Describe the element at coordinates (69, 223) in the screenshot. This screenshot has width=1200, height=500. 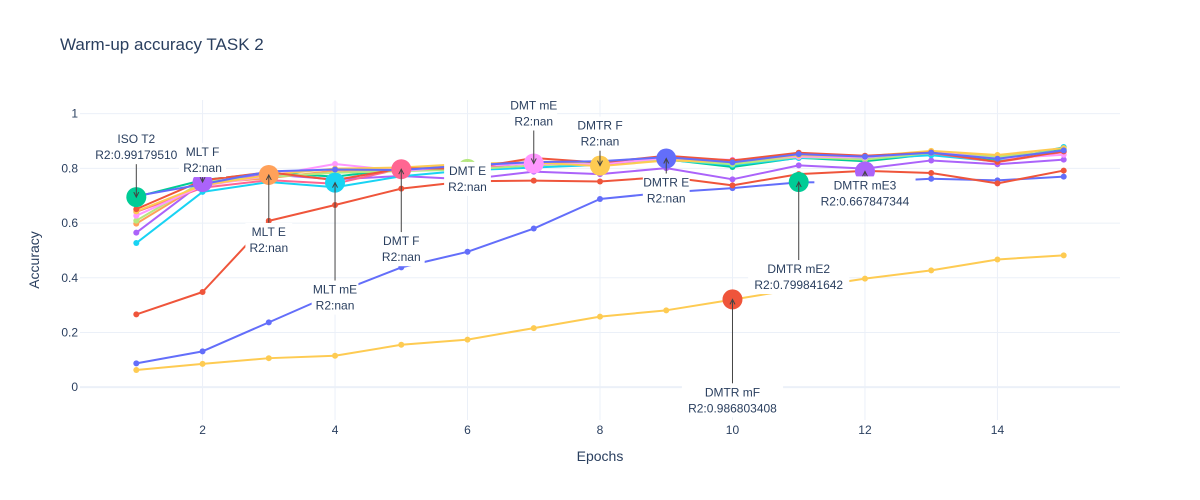
I see `y-tick-label: 0.6` at that location.